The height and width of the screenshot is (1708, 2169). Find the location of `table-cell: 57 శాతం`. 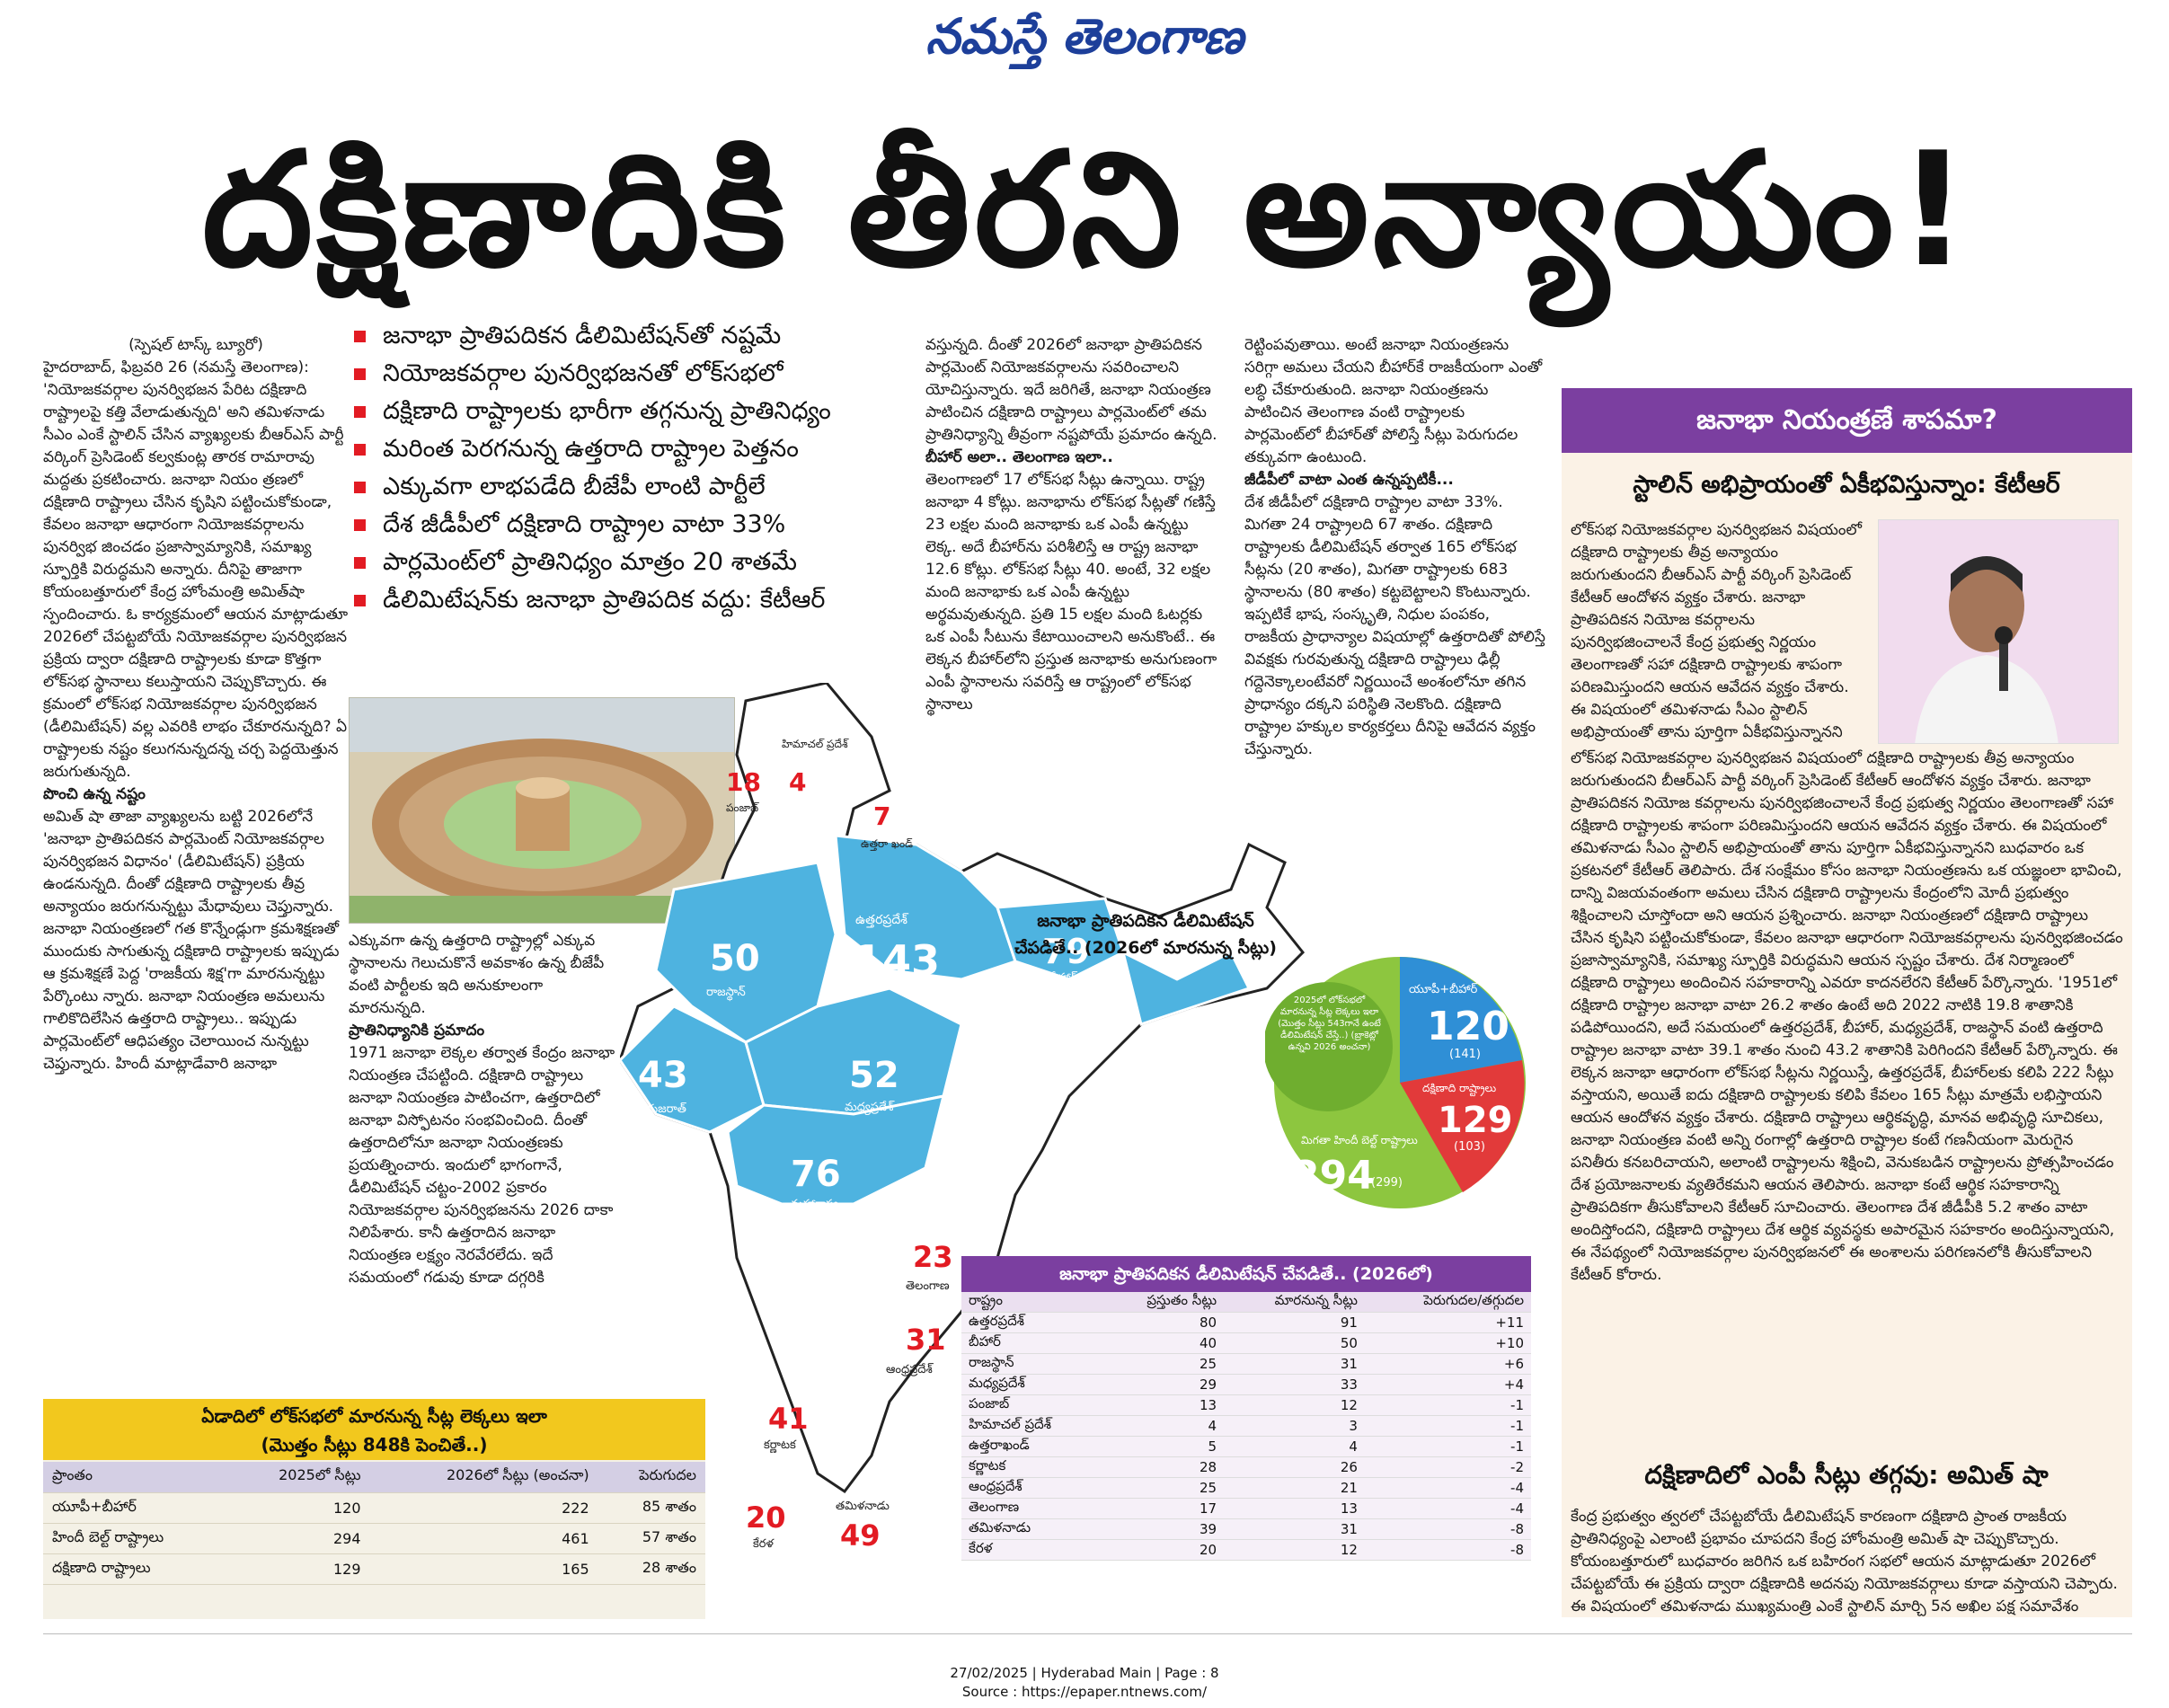

table-cell: 57 శాతం is located at coordinates (651, 1538).